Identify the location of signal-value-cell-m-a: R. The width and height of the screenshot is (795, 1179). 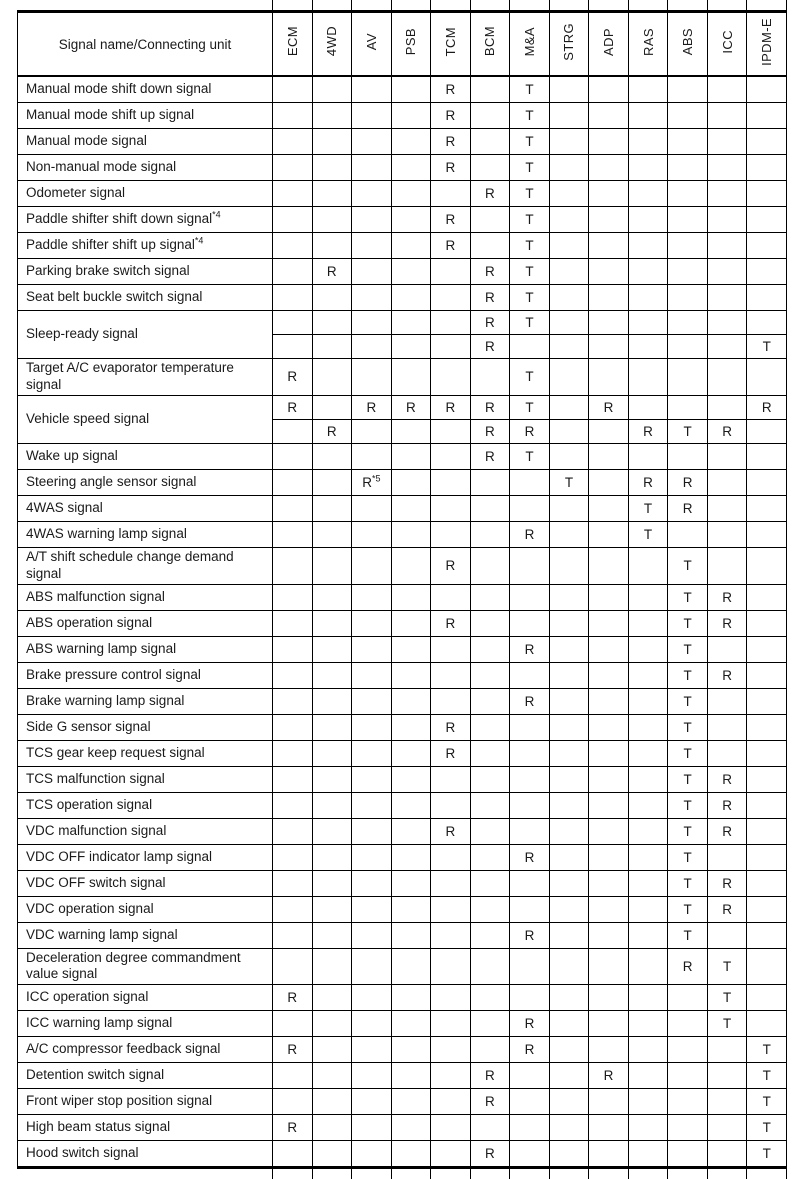
(529, 431).